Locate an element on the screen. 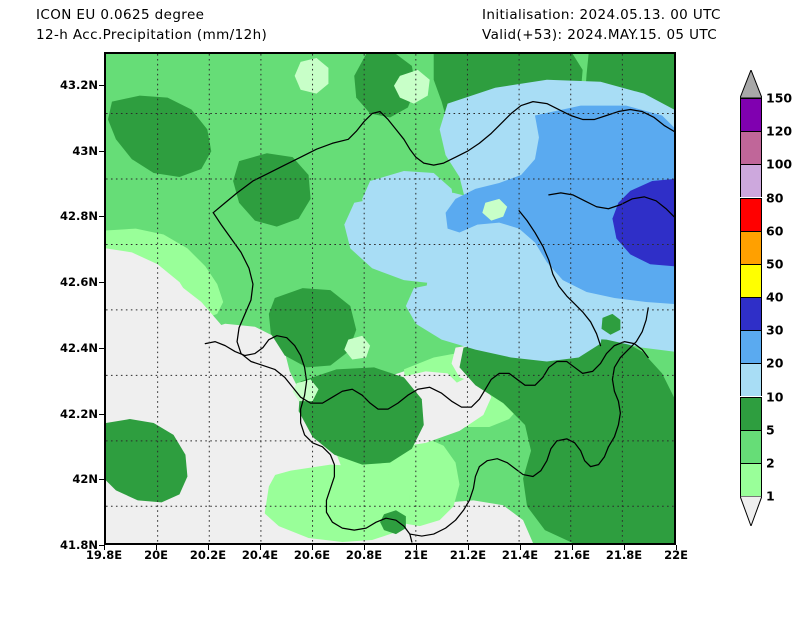 This screenshot has height=618, width=800. band-5-10mm-dot-east is located at coordinates (611, 324).